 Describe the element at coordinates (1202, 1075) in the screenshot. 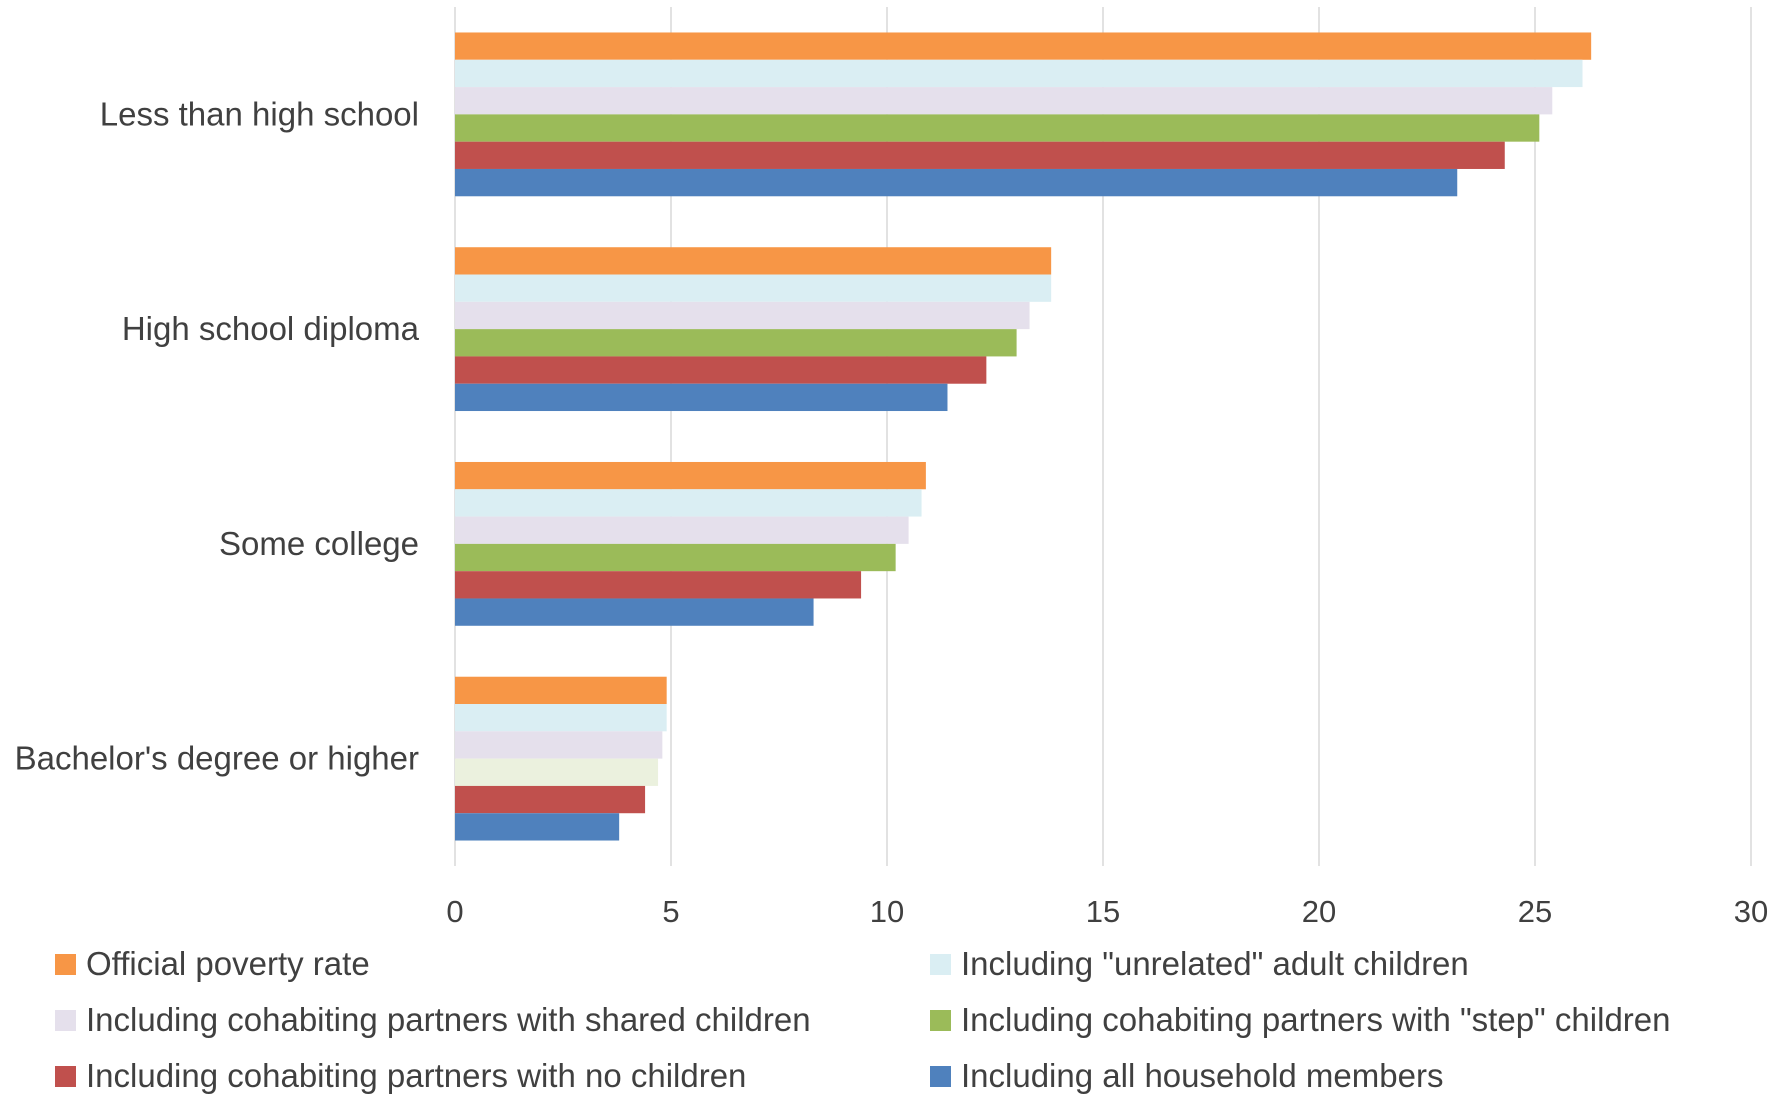

I see `legend-label: Including all household members` at that location.